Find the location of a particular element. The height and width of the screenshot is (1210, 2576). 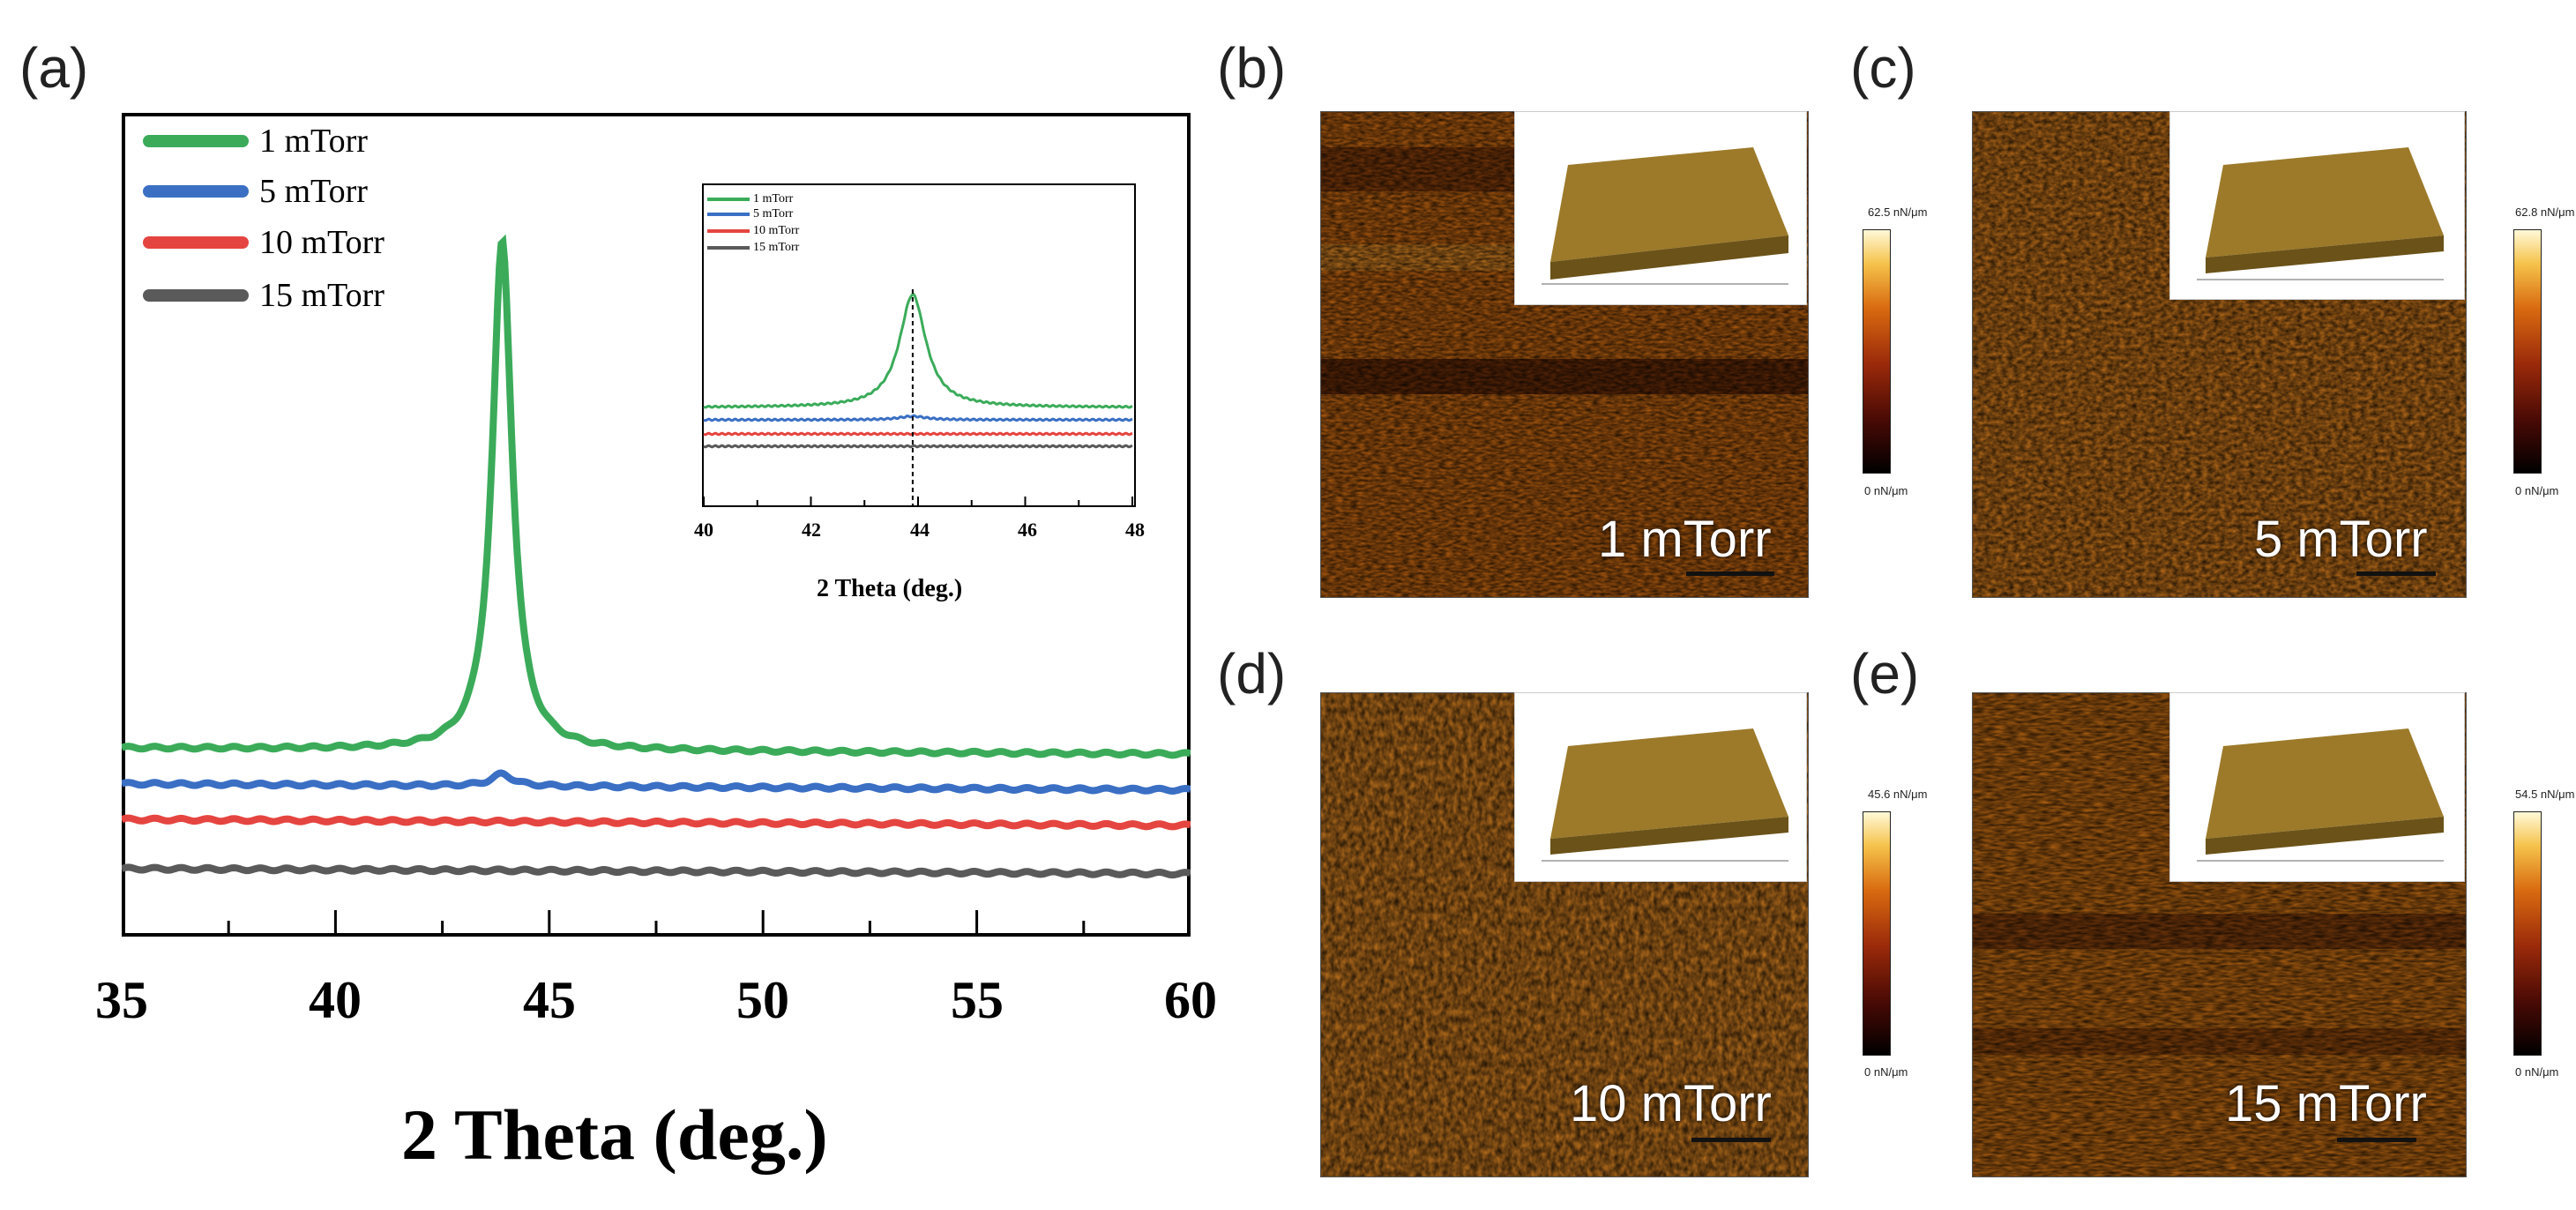

afm-3d-inset-5mtorr is located at coordinates (2317, 205).